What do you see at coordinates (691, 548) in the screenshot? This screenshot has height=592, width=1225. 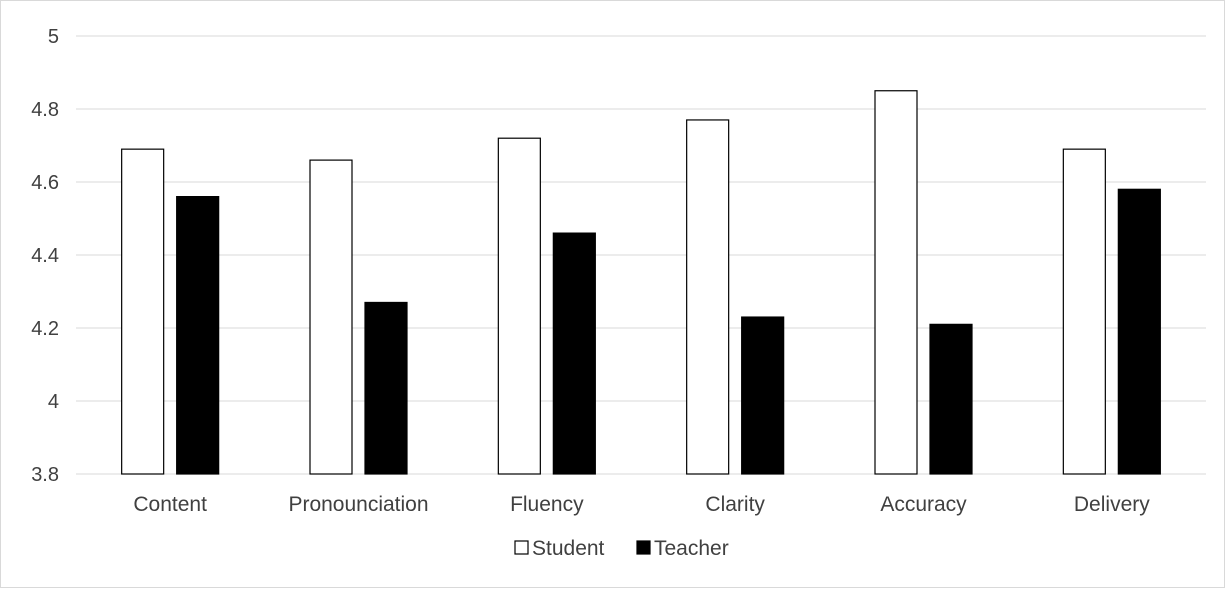 I see `teacher-legend-label: Teacher` at bounding box center [691, 548].